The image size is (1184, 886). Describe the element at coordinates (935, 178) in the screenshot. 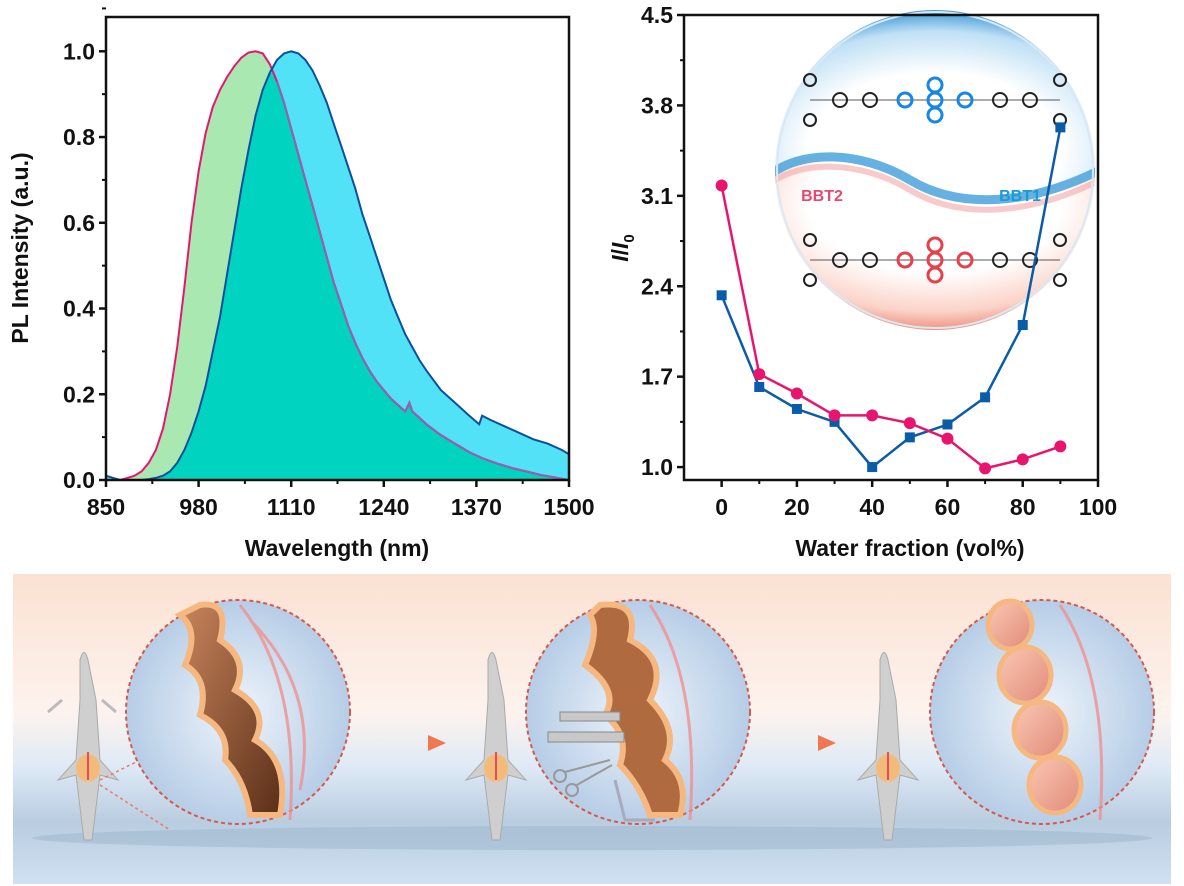

I see `bubble-divider` at that location.